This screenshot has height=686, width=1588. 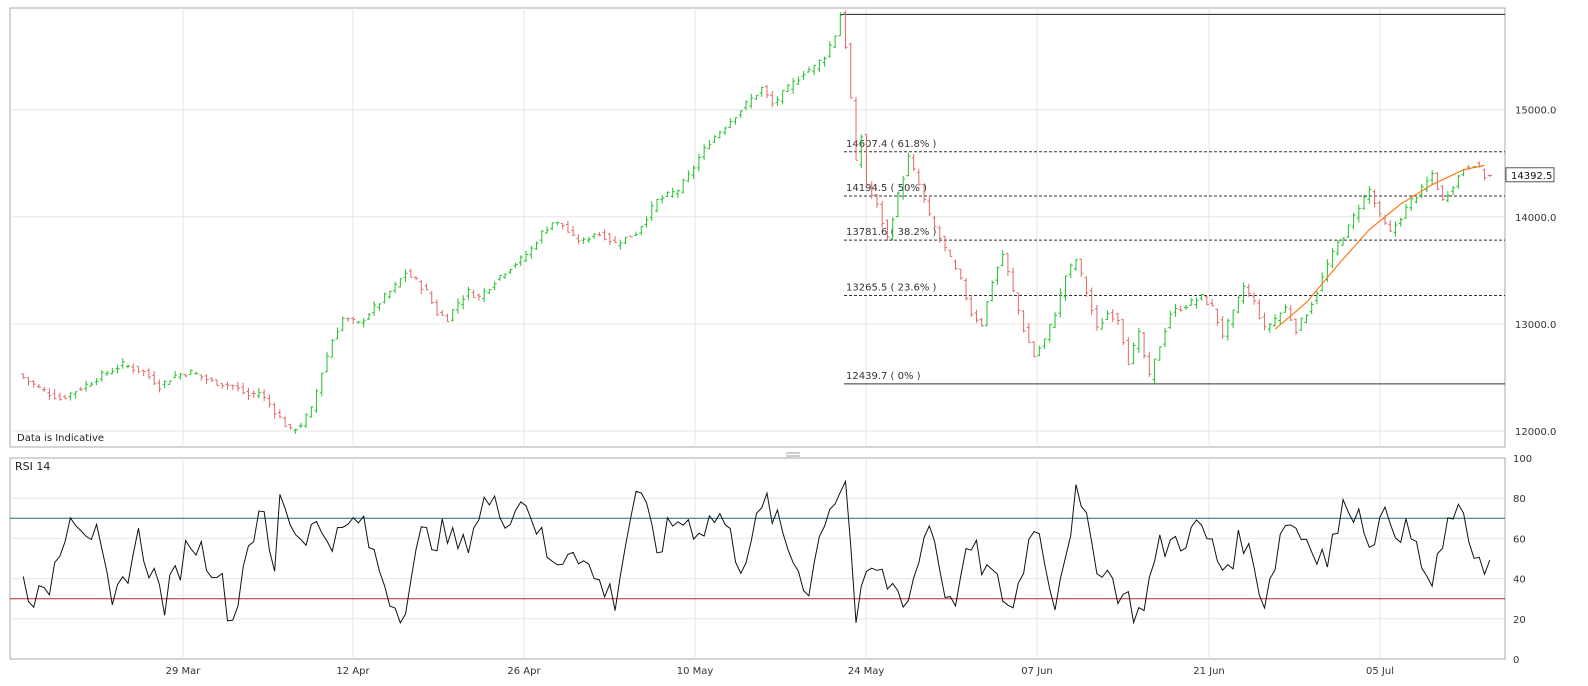 What do you see at coordinates (883, 376) in the screenshot?
I see `fib-level-label: 12439.7 ( 0% )` at bounding box center [883, 376].